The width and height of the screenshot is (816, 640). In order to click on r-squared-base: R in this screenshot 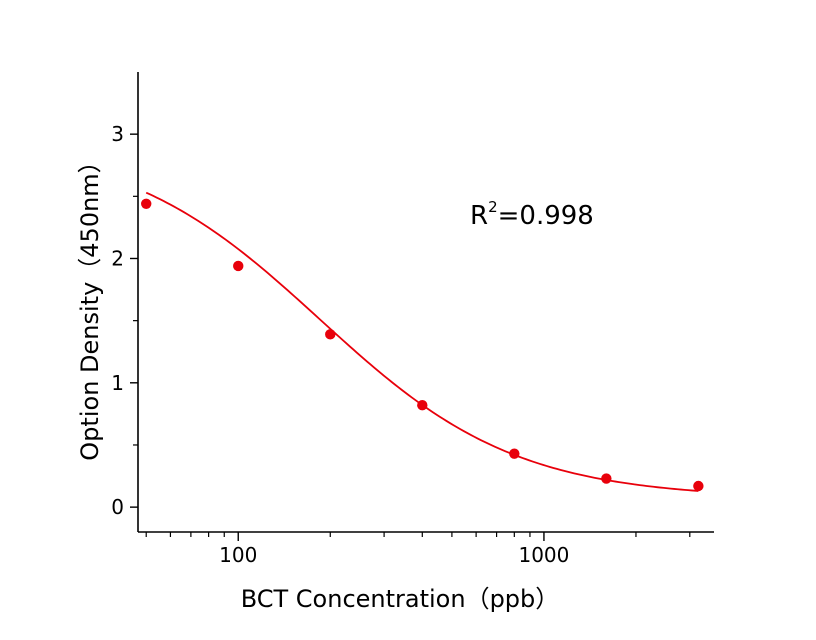, I will do `click(479, 216)`.